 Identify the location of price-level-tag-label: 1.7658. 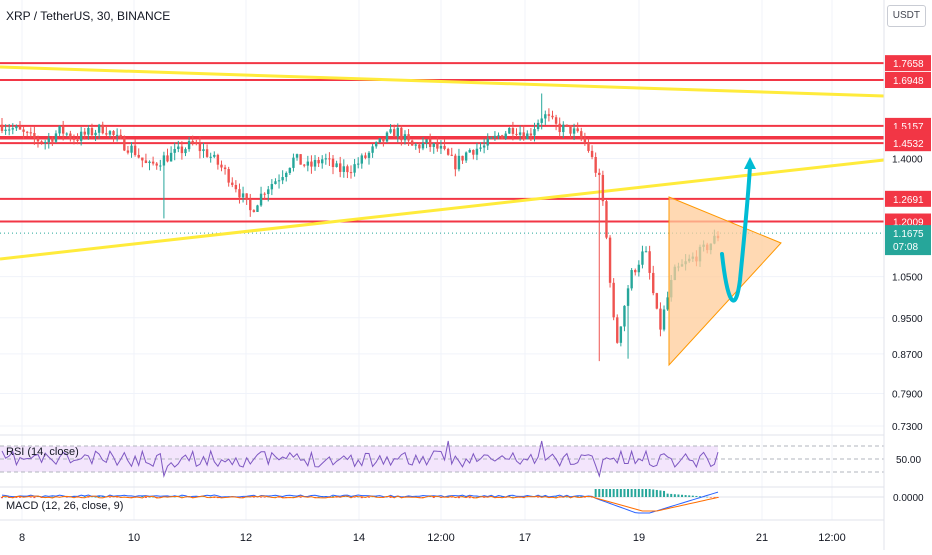
(908, 64).